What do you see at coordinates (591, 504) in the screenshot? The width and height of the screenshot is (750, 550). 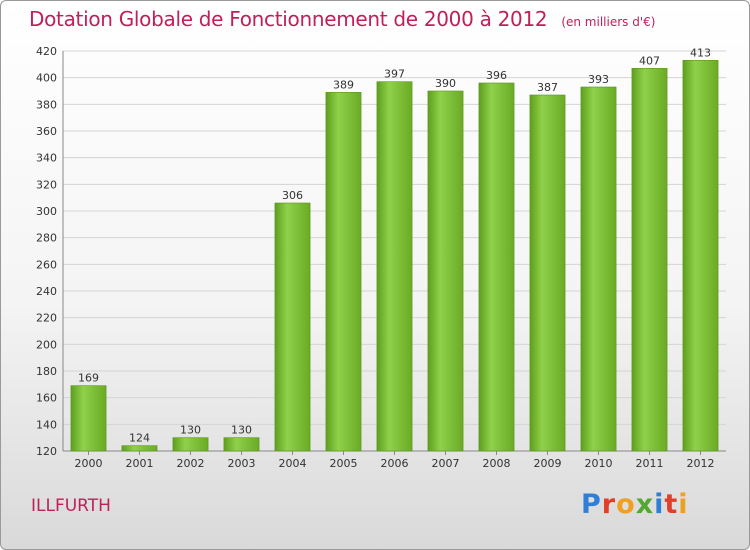 I see `logo-letter: P` at bounding box center [591, 504].